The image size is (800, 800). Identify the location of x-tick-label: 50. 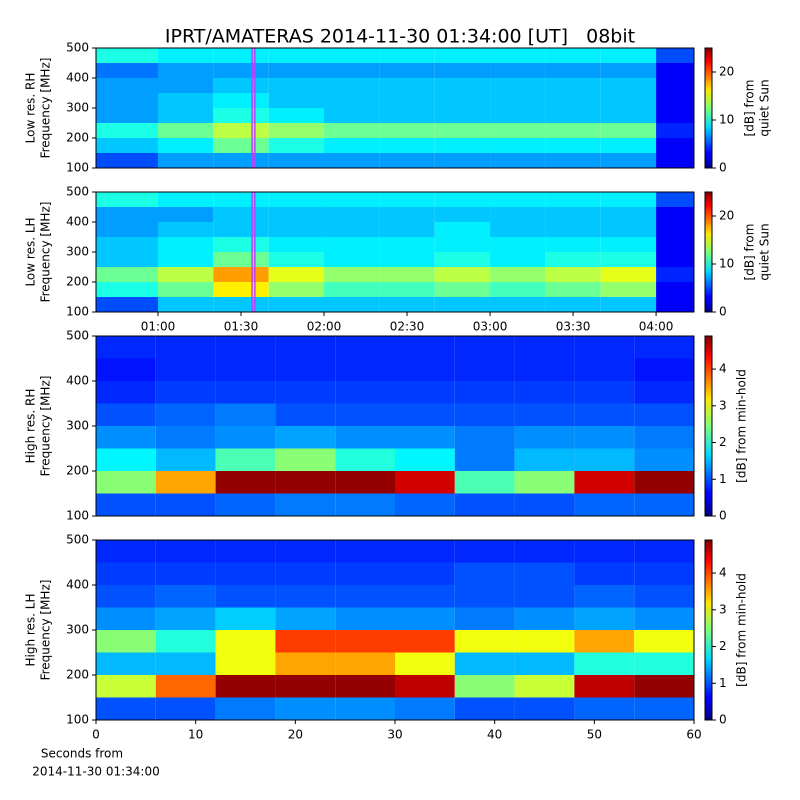
(594, 735).